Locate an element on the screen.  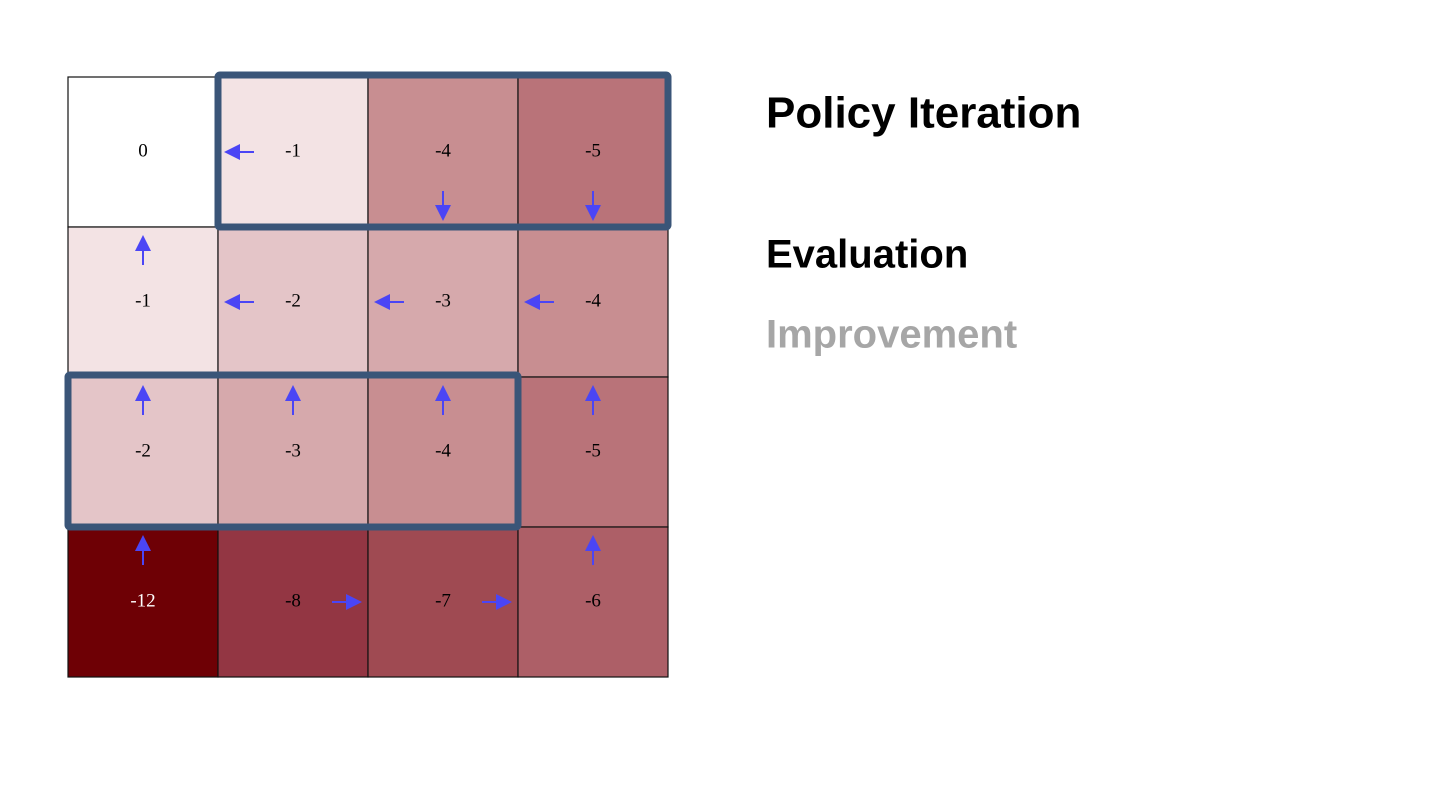
cell-value: -6 is located at coordinates (593, 600).